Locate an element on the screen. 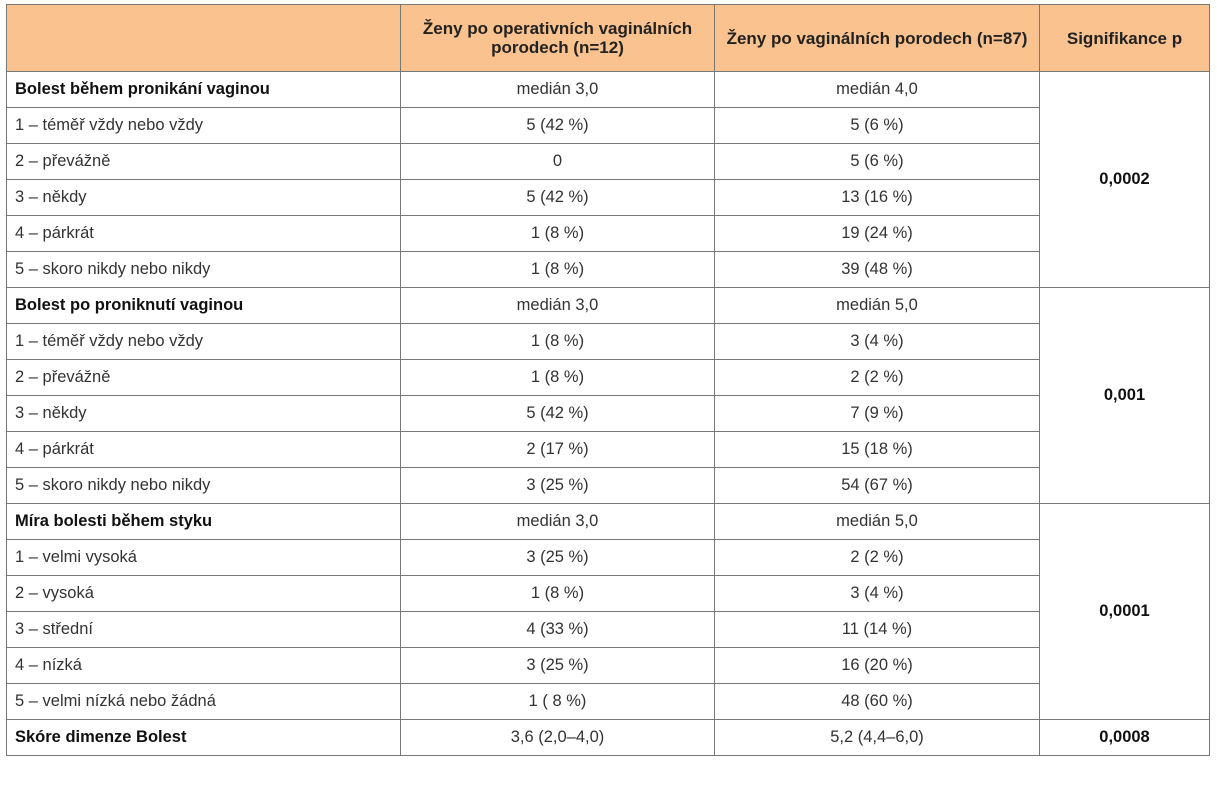  group-title: Bolest během pronikání vaginou is located at coordinates (203, 89).